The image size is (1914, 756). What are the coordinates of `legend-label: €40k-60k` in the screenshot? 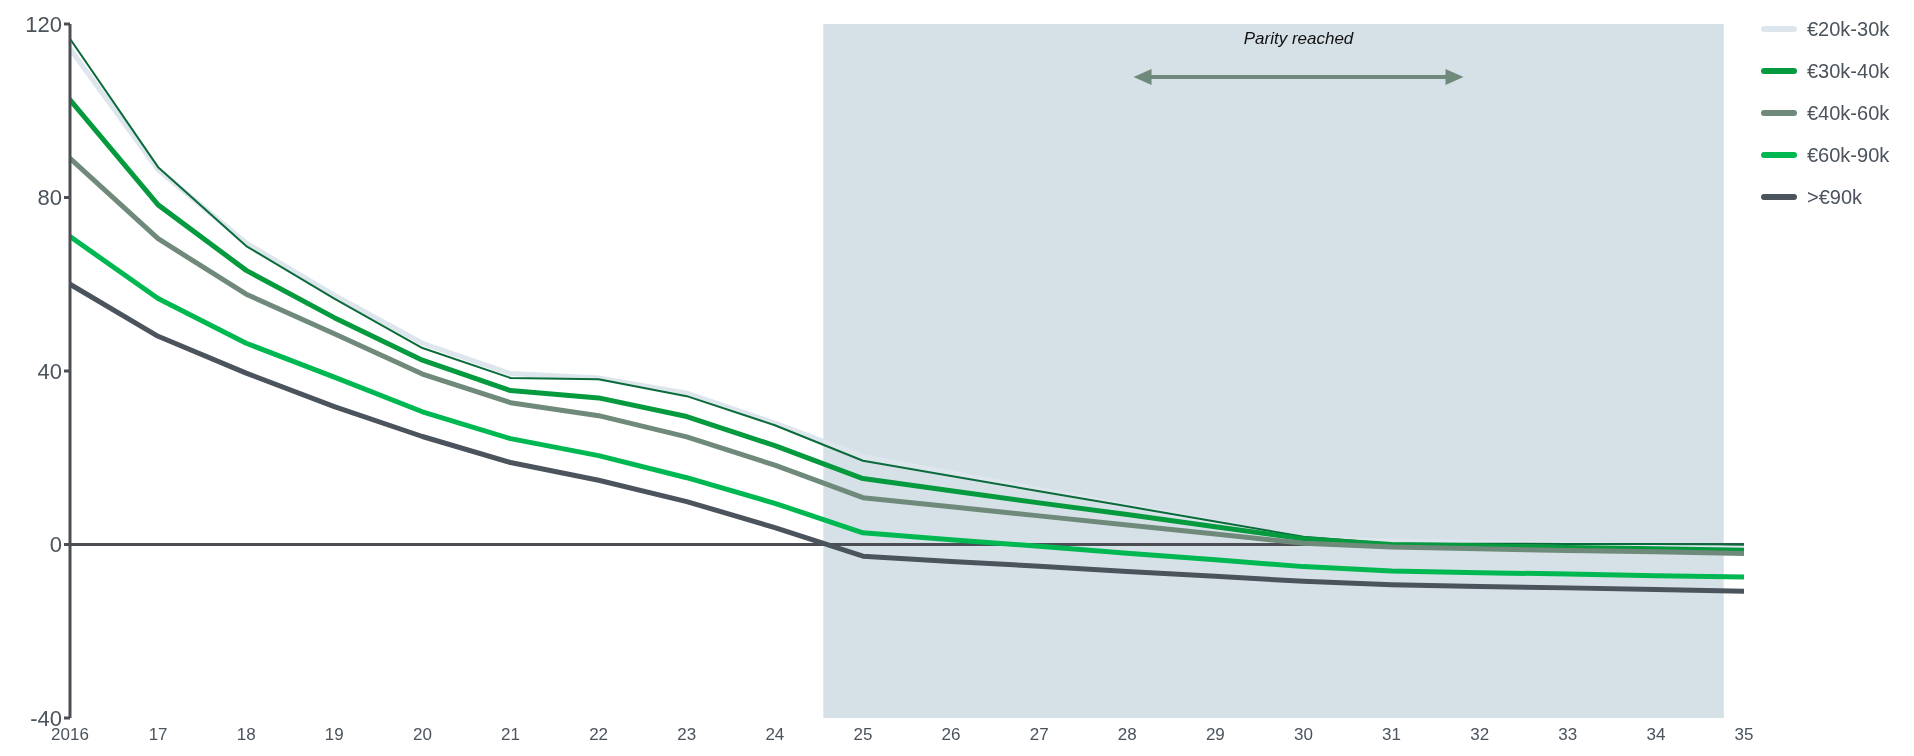 It's located at (1848, 113).